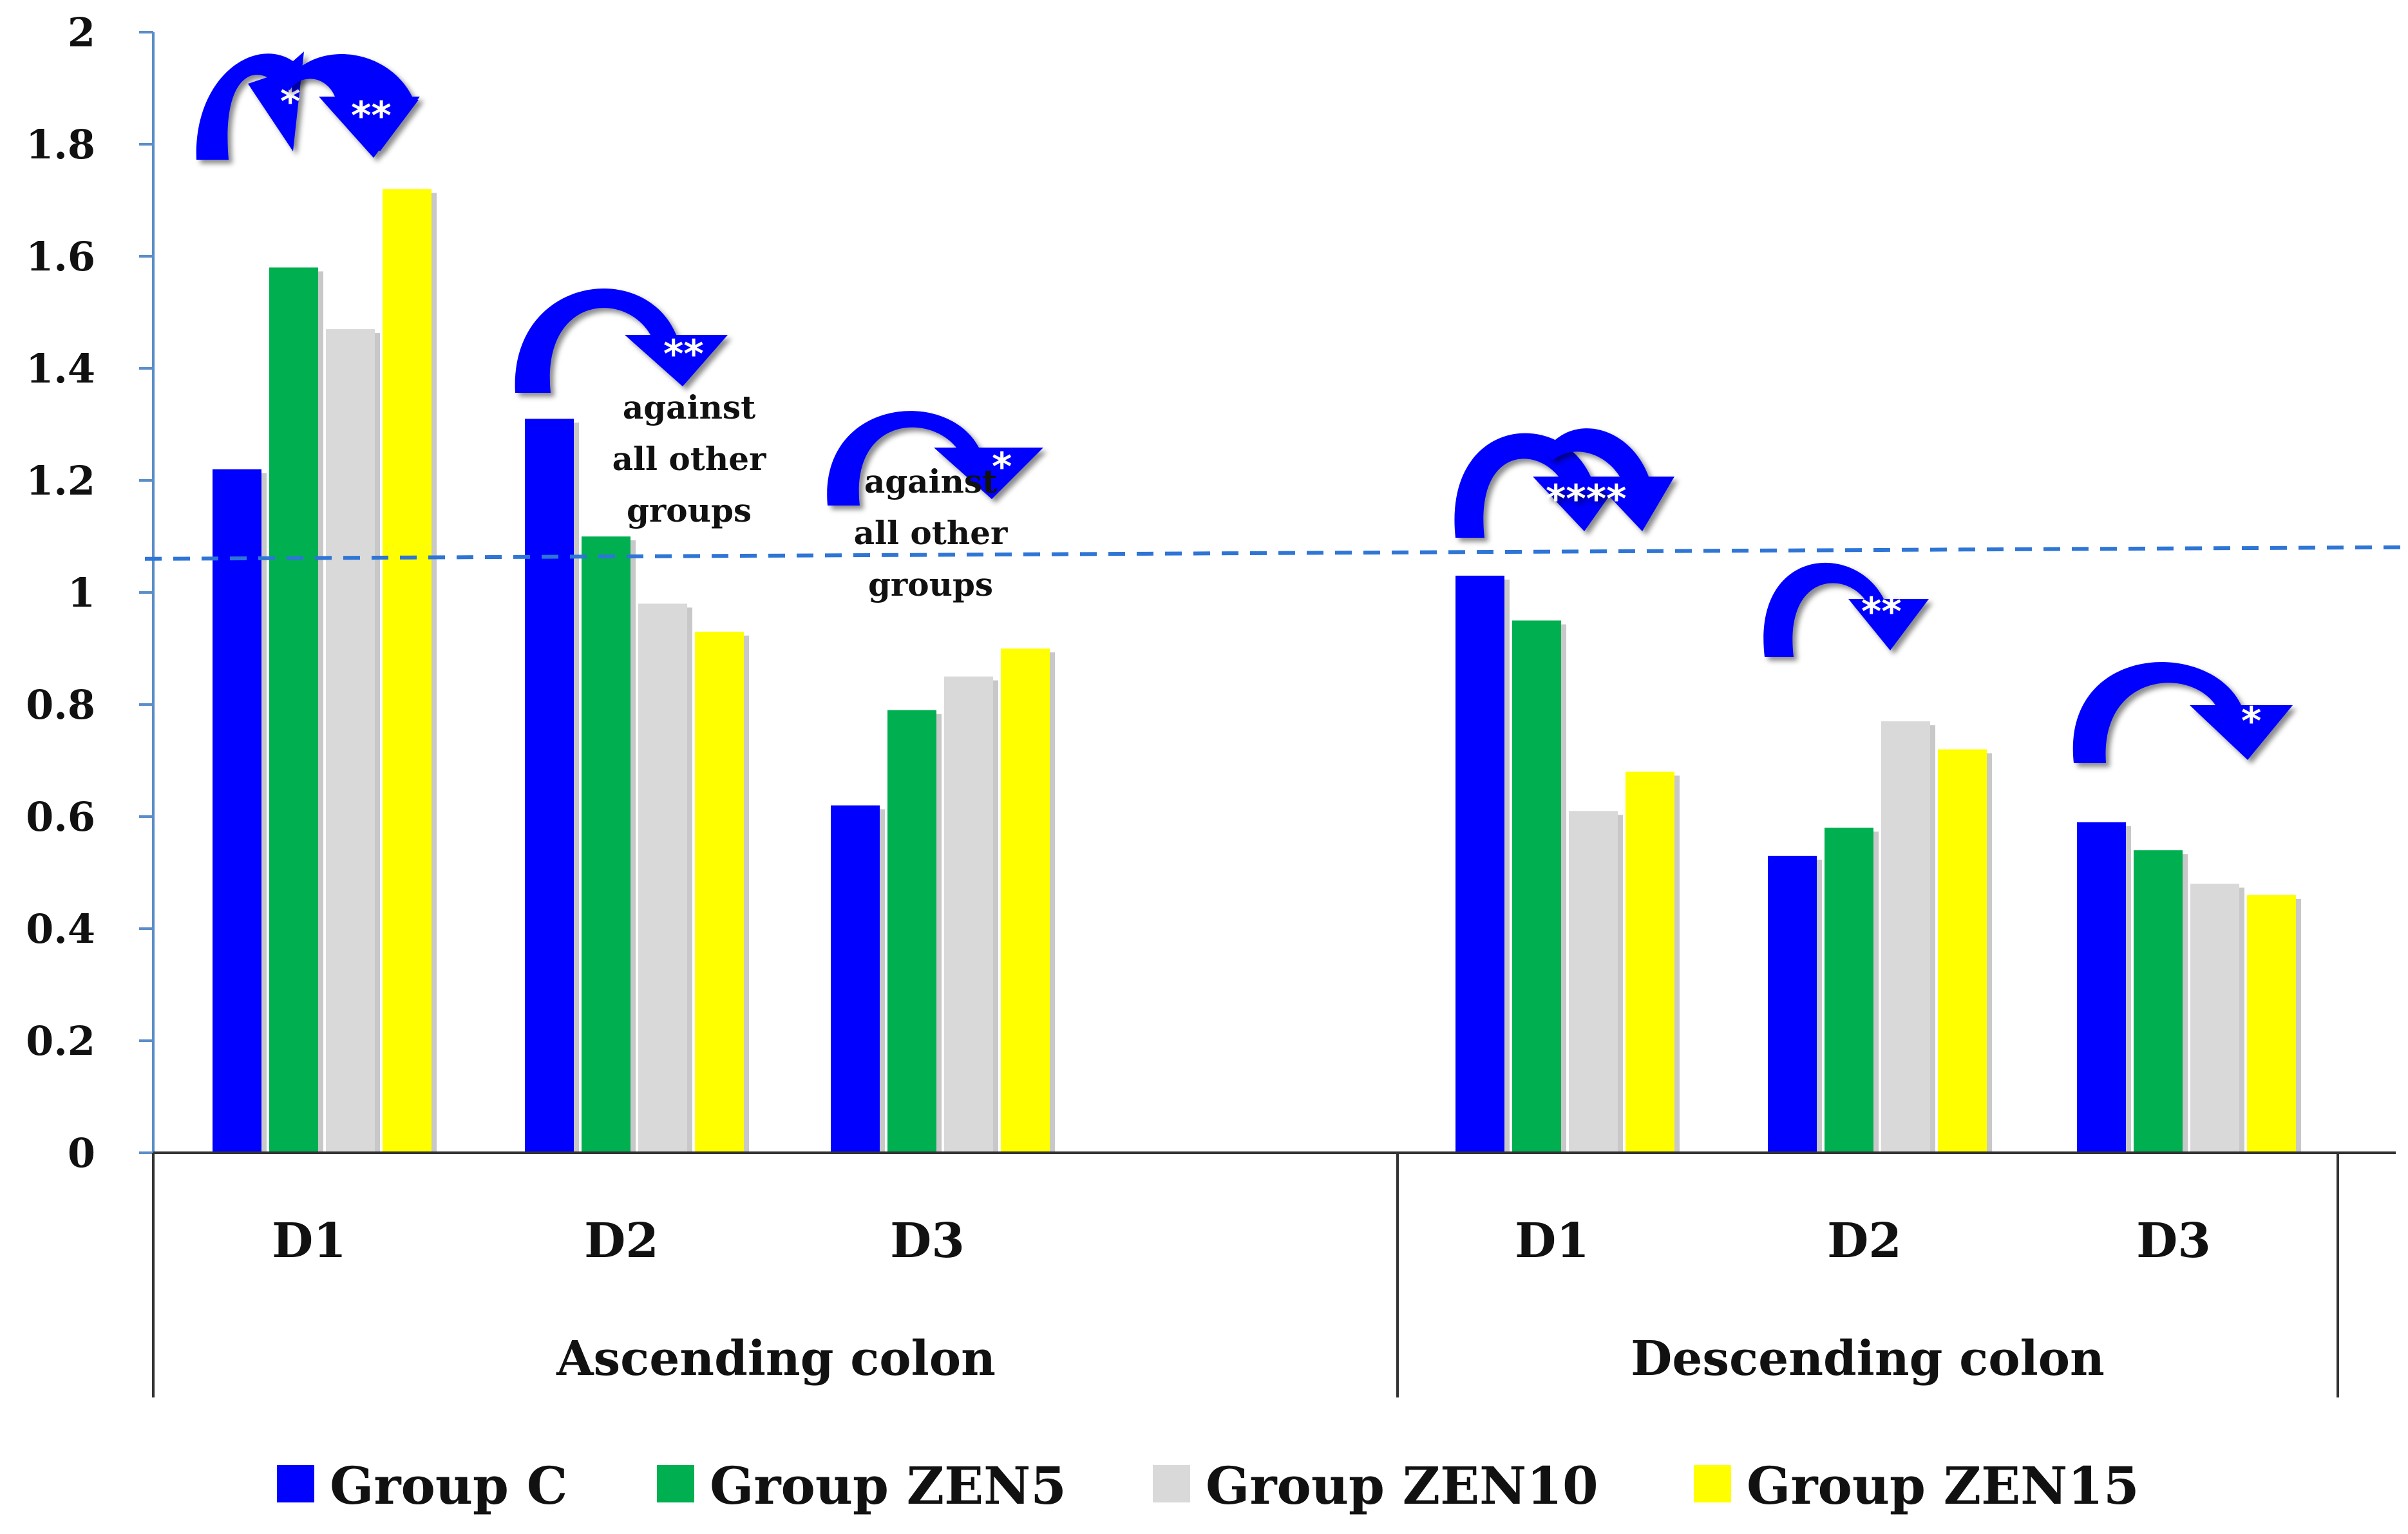 Image resolution: width=2408 pixels, height=1534 pixels. What do you see at coordinates (81, 593) in the screenshot?
I see `y-tick-label: 1` at bounding box center [81, 593].